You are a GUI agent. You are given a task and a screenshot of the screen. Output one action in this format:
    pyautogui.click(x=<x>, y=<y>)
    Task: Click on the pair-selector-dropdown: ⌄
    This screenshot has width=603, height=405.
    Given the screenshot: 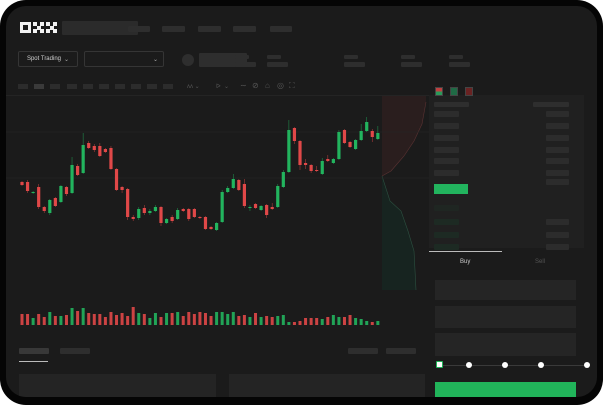 What is the action you would take?
    pyautogui.click(x=124, y=59)
    